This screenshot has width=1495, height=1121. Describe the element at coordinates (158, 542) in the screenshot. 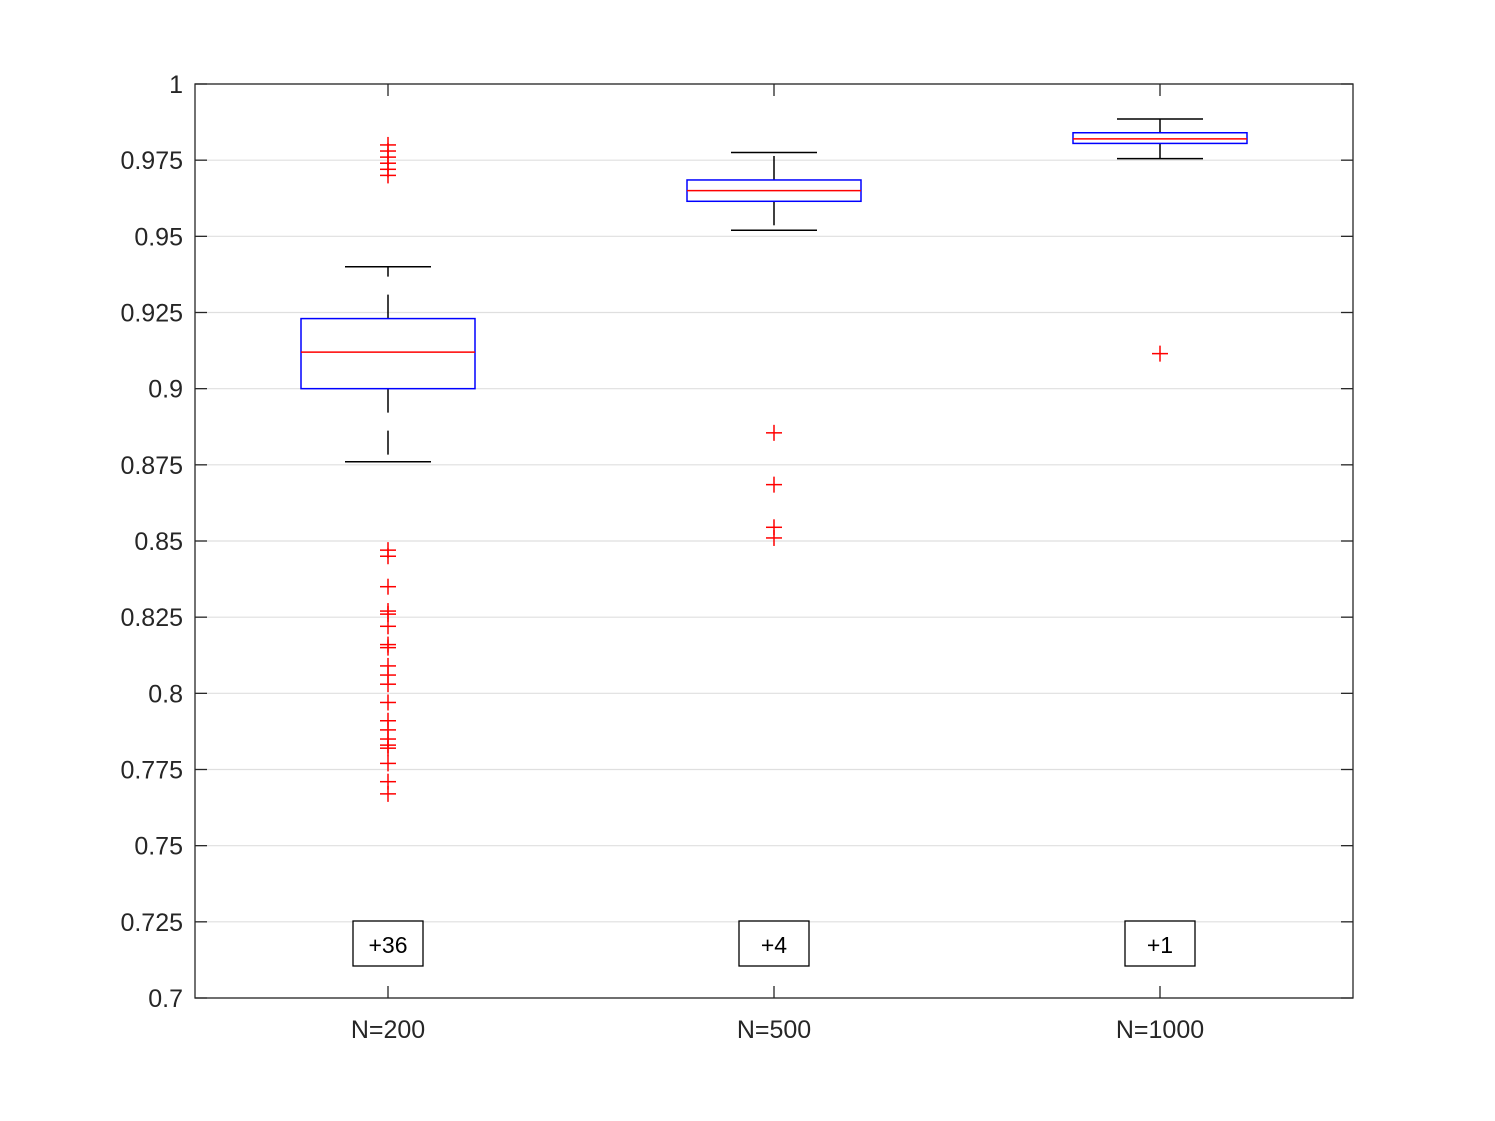

I see `y-tick-label: 0.85` at that location.